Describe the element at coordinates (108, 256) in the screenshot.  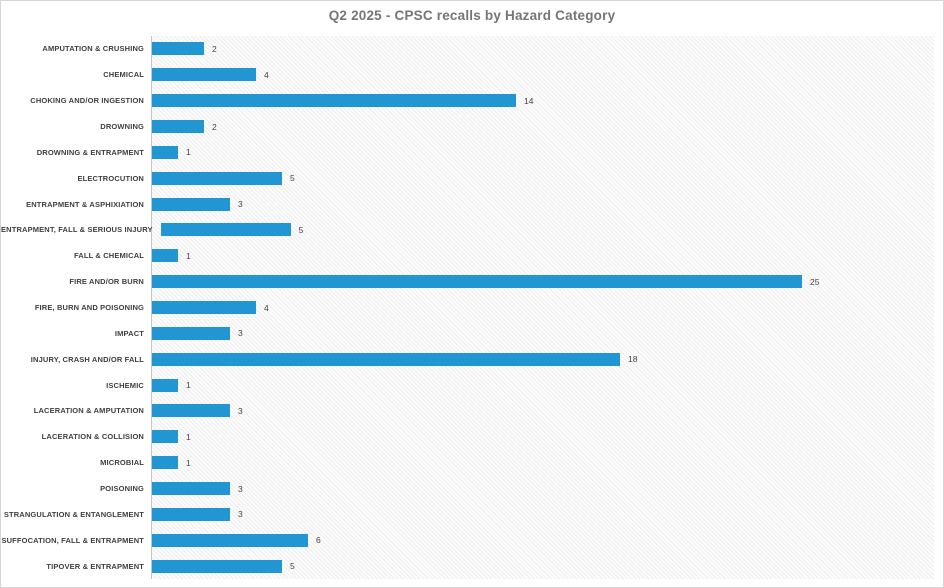
I see `category-label: FALL & CHEMICAL` at that location.